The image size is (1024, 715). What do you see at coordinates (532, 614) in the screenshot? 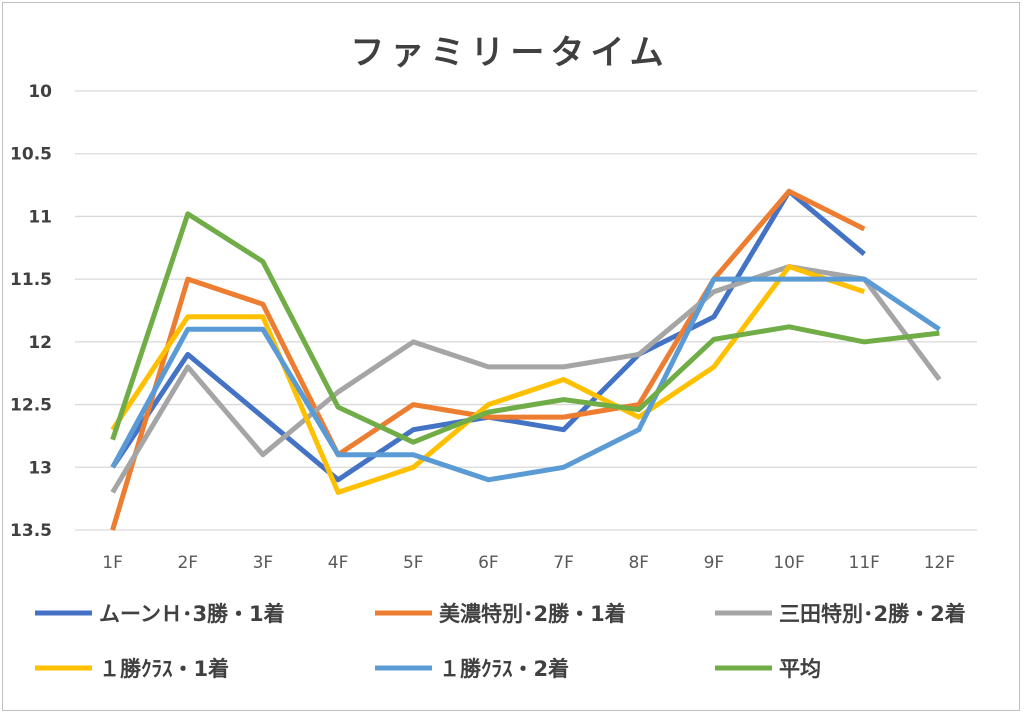
I see `legend-label: 美濃特別･2勝・1着` at bounding box center [532, 614].